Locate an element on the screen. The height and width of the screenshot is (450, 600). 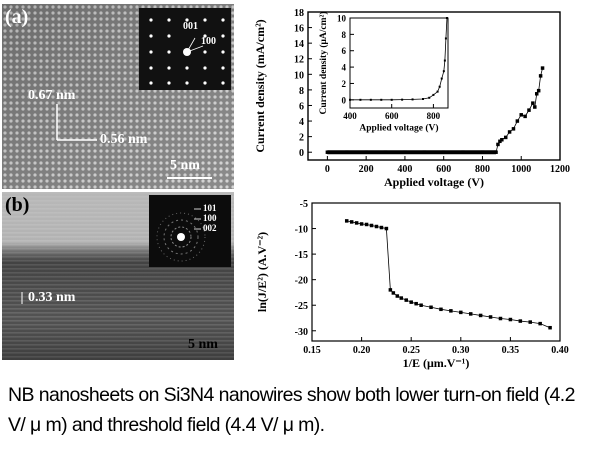
fn-xtick-2: 0.25 is located at coordinates (411, 350).